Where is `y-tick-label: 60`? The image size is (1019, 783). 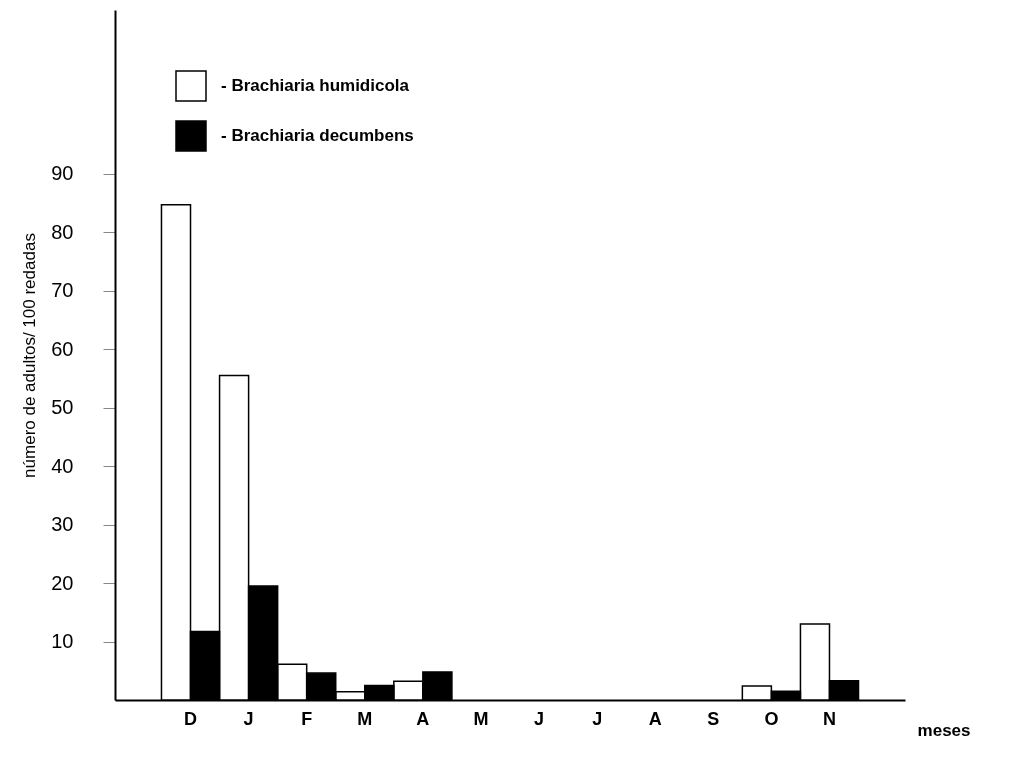
y-tick-label: 60 is located at coordinates (62, 348).